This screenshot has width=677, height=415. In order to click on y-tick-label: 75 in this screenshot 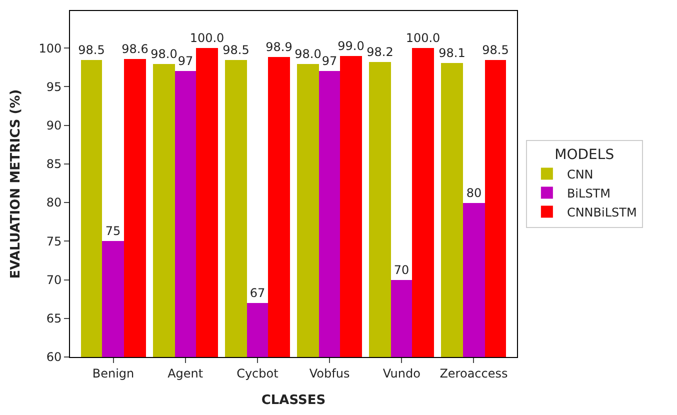, I will do `click(54, 241)`.